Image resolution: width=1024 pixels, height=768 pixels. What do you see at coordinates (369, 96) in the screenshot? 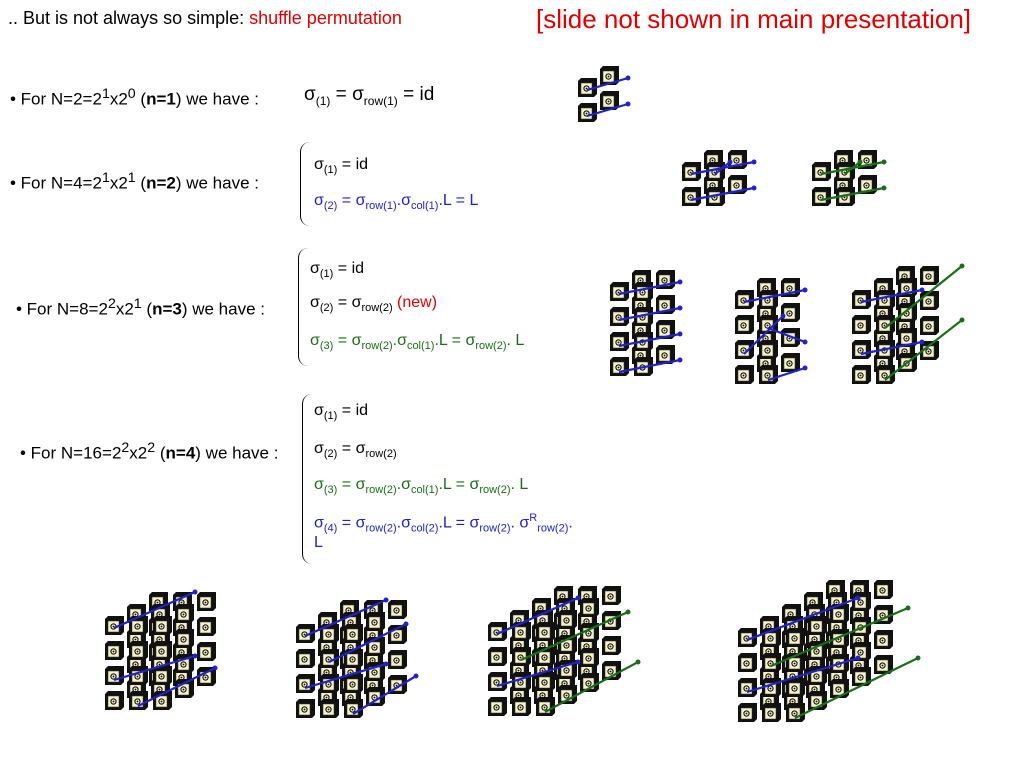
I see `equation-n1: σ(1) = σrow(1) = id` at bounding box center [369, 96].